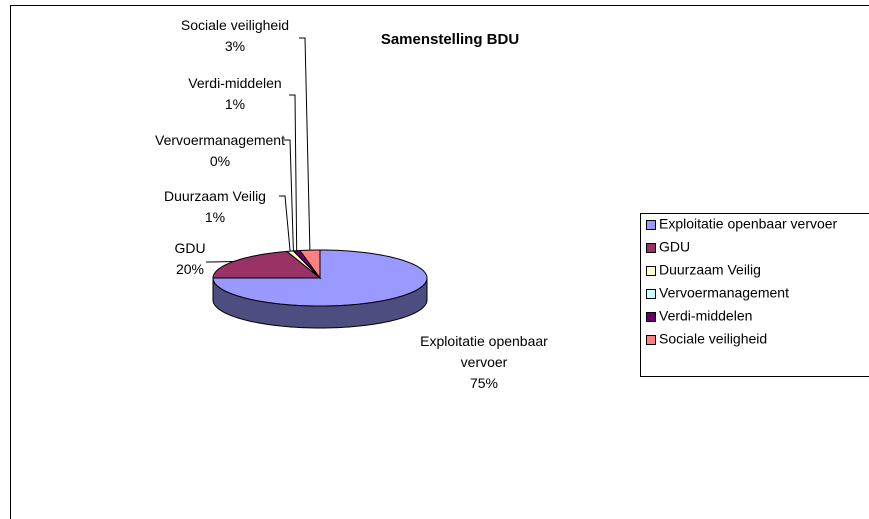 This screenshot has height=519, width=869. Describe the element at coordinates (215, 207) in the screenshot. I see `data-label: Duurzaam Veilig 1%` at that location.